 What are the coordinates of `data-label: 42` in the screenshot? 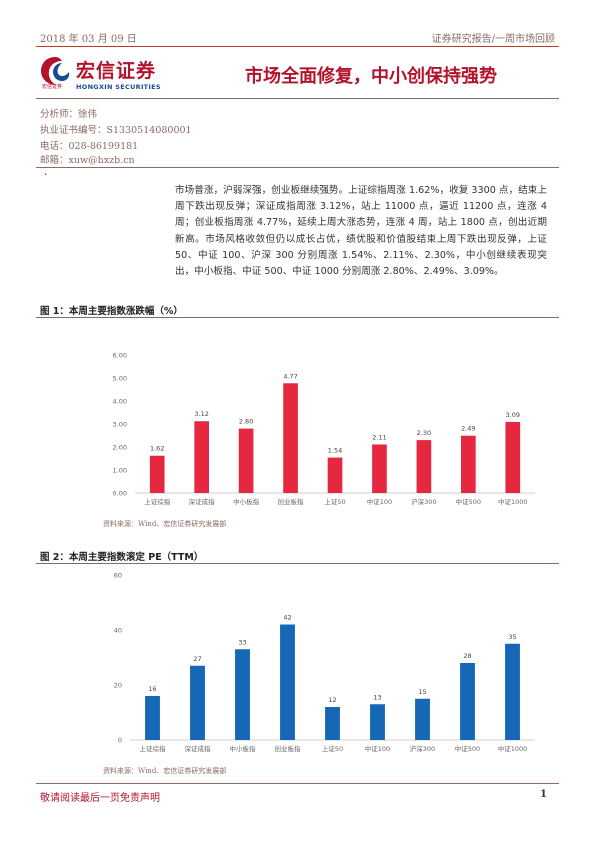 It's located at (287, 618).